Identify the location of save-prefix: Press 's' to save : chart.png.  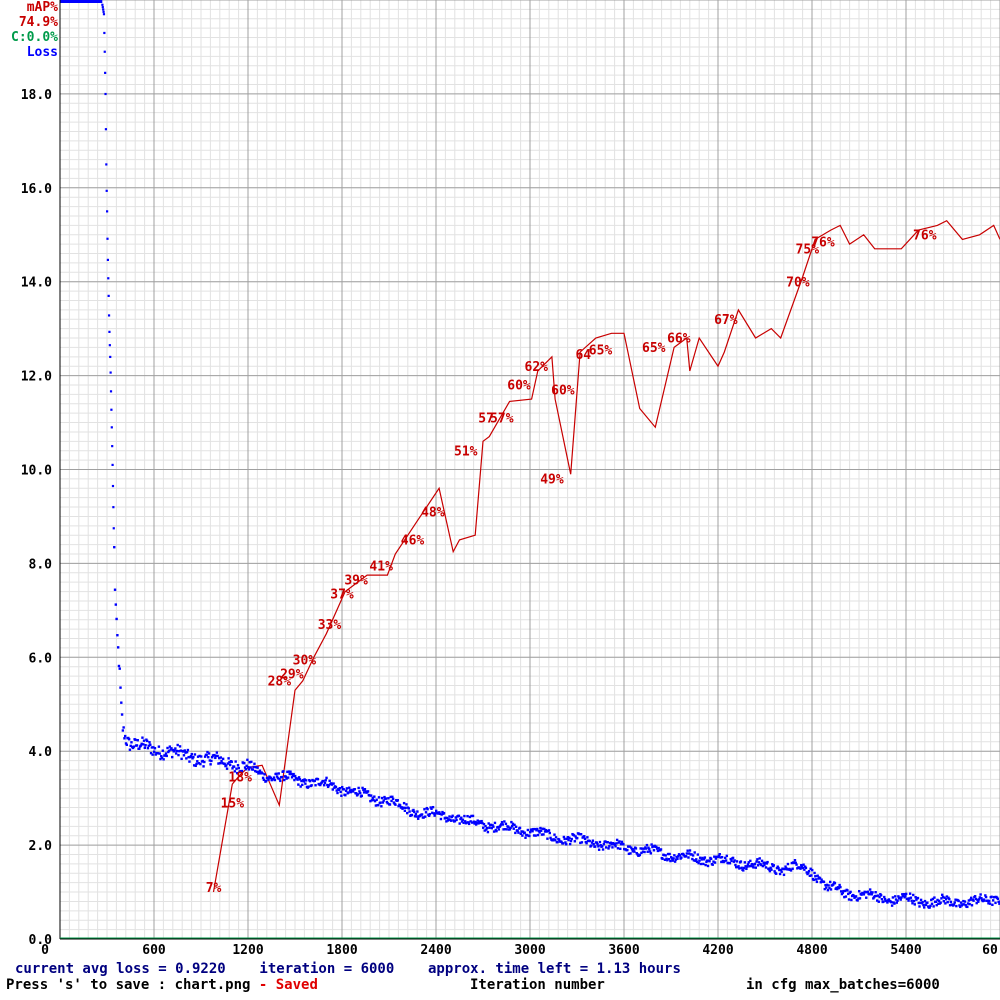
(128, 985).